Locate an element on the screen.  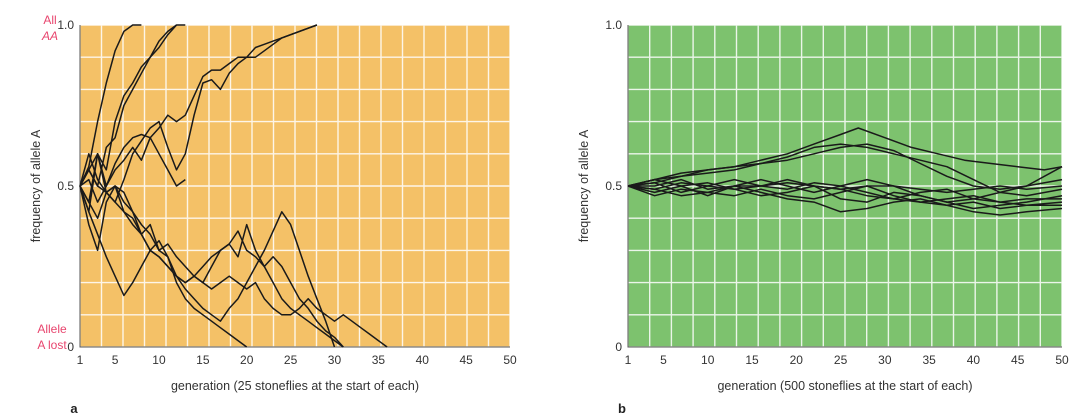
panel-letter: a is located at coordinates (74, 408).